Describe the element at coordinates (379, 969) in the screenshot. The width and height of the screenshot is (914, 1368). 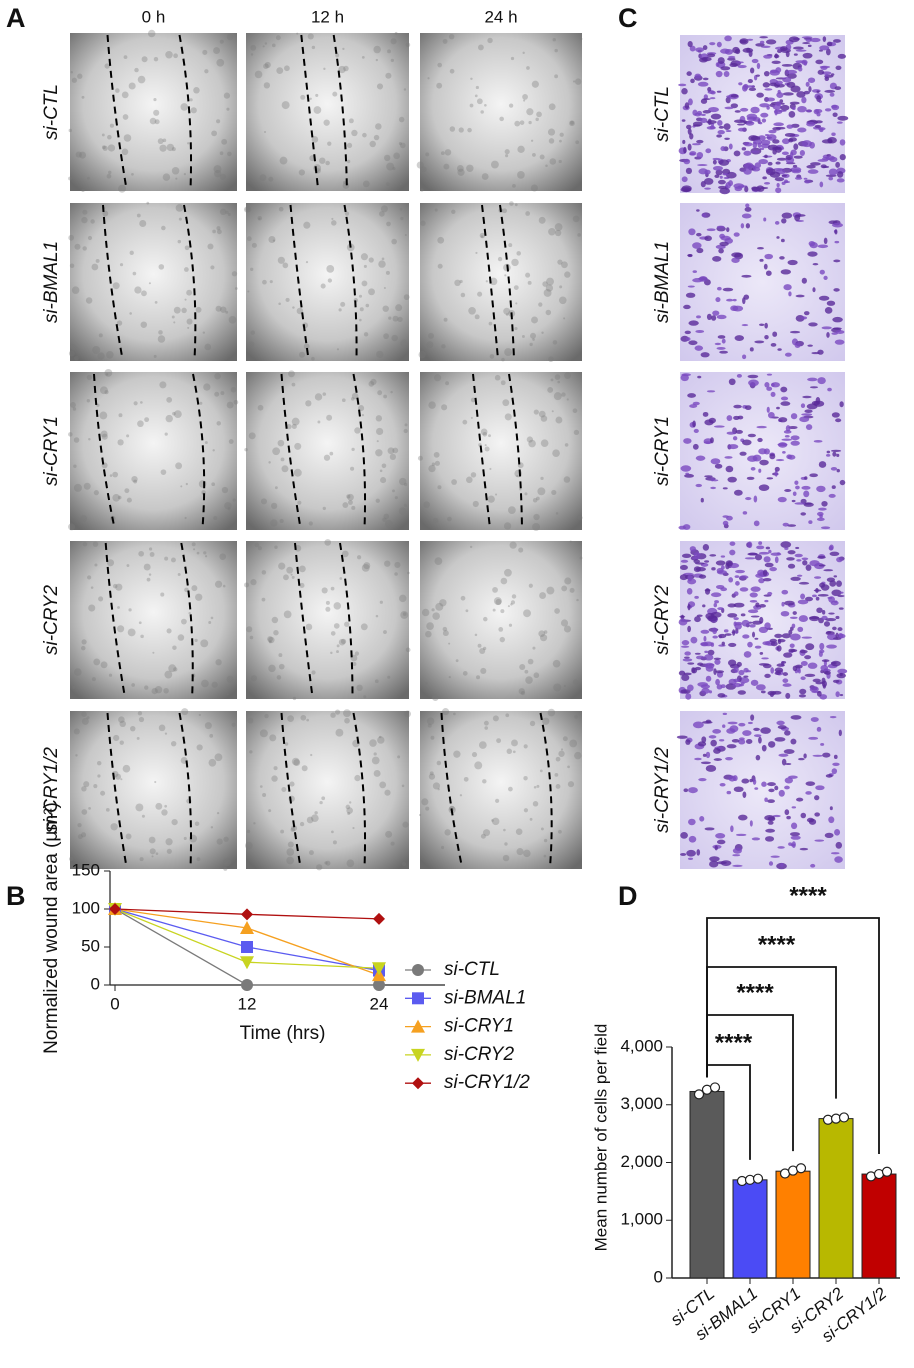
I see `marker` at that location.